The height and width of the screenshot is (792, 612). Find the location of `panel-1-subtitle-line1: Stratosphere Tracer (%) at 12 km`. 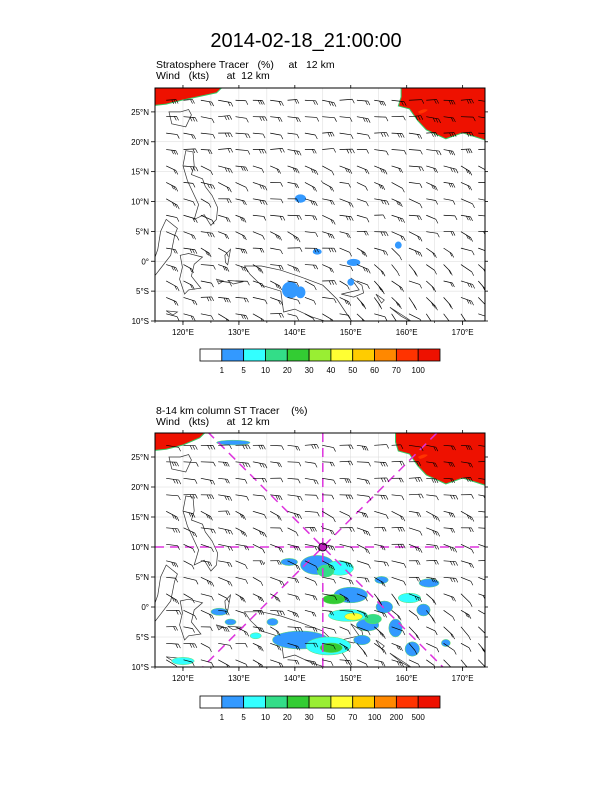

panel-1-subtitle-line1: Stratosphere Tracer (%) at 12 km is located at coordinates (245, 65).